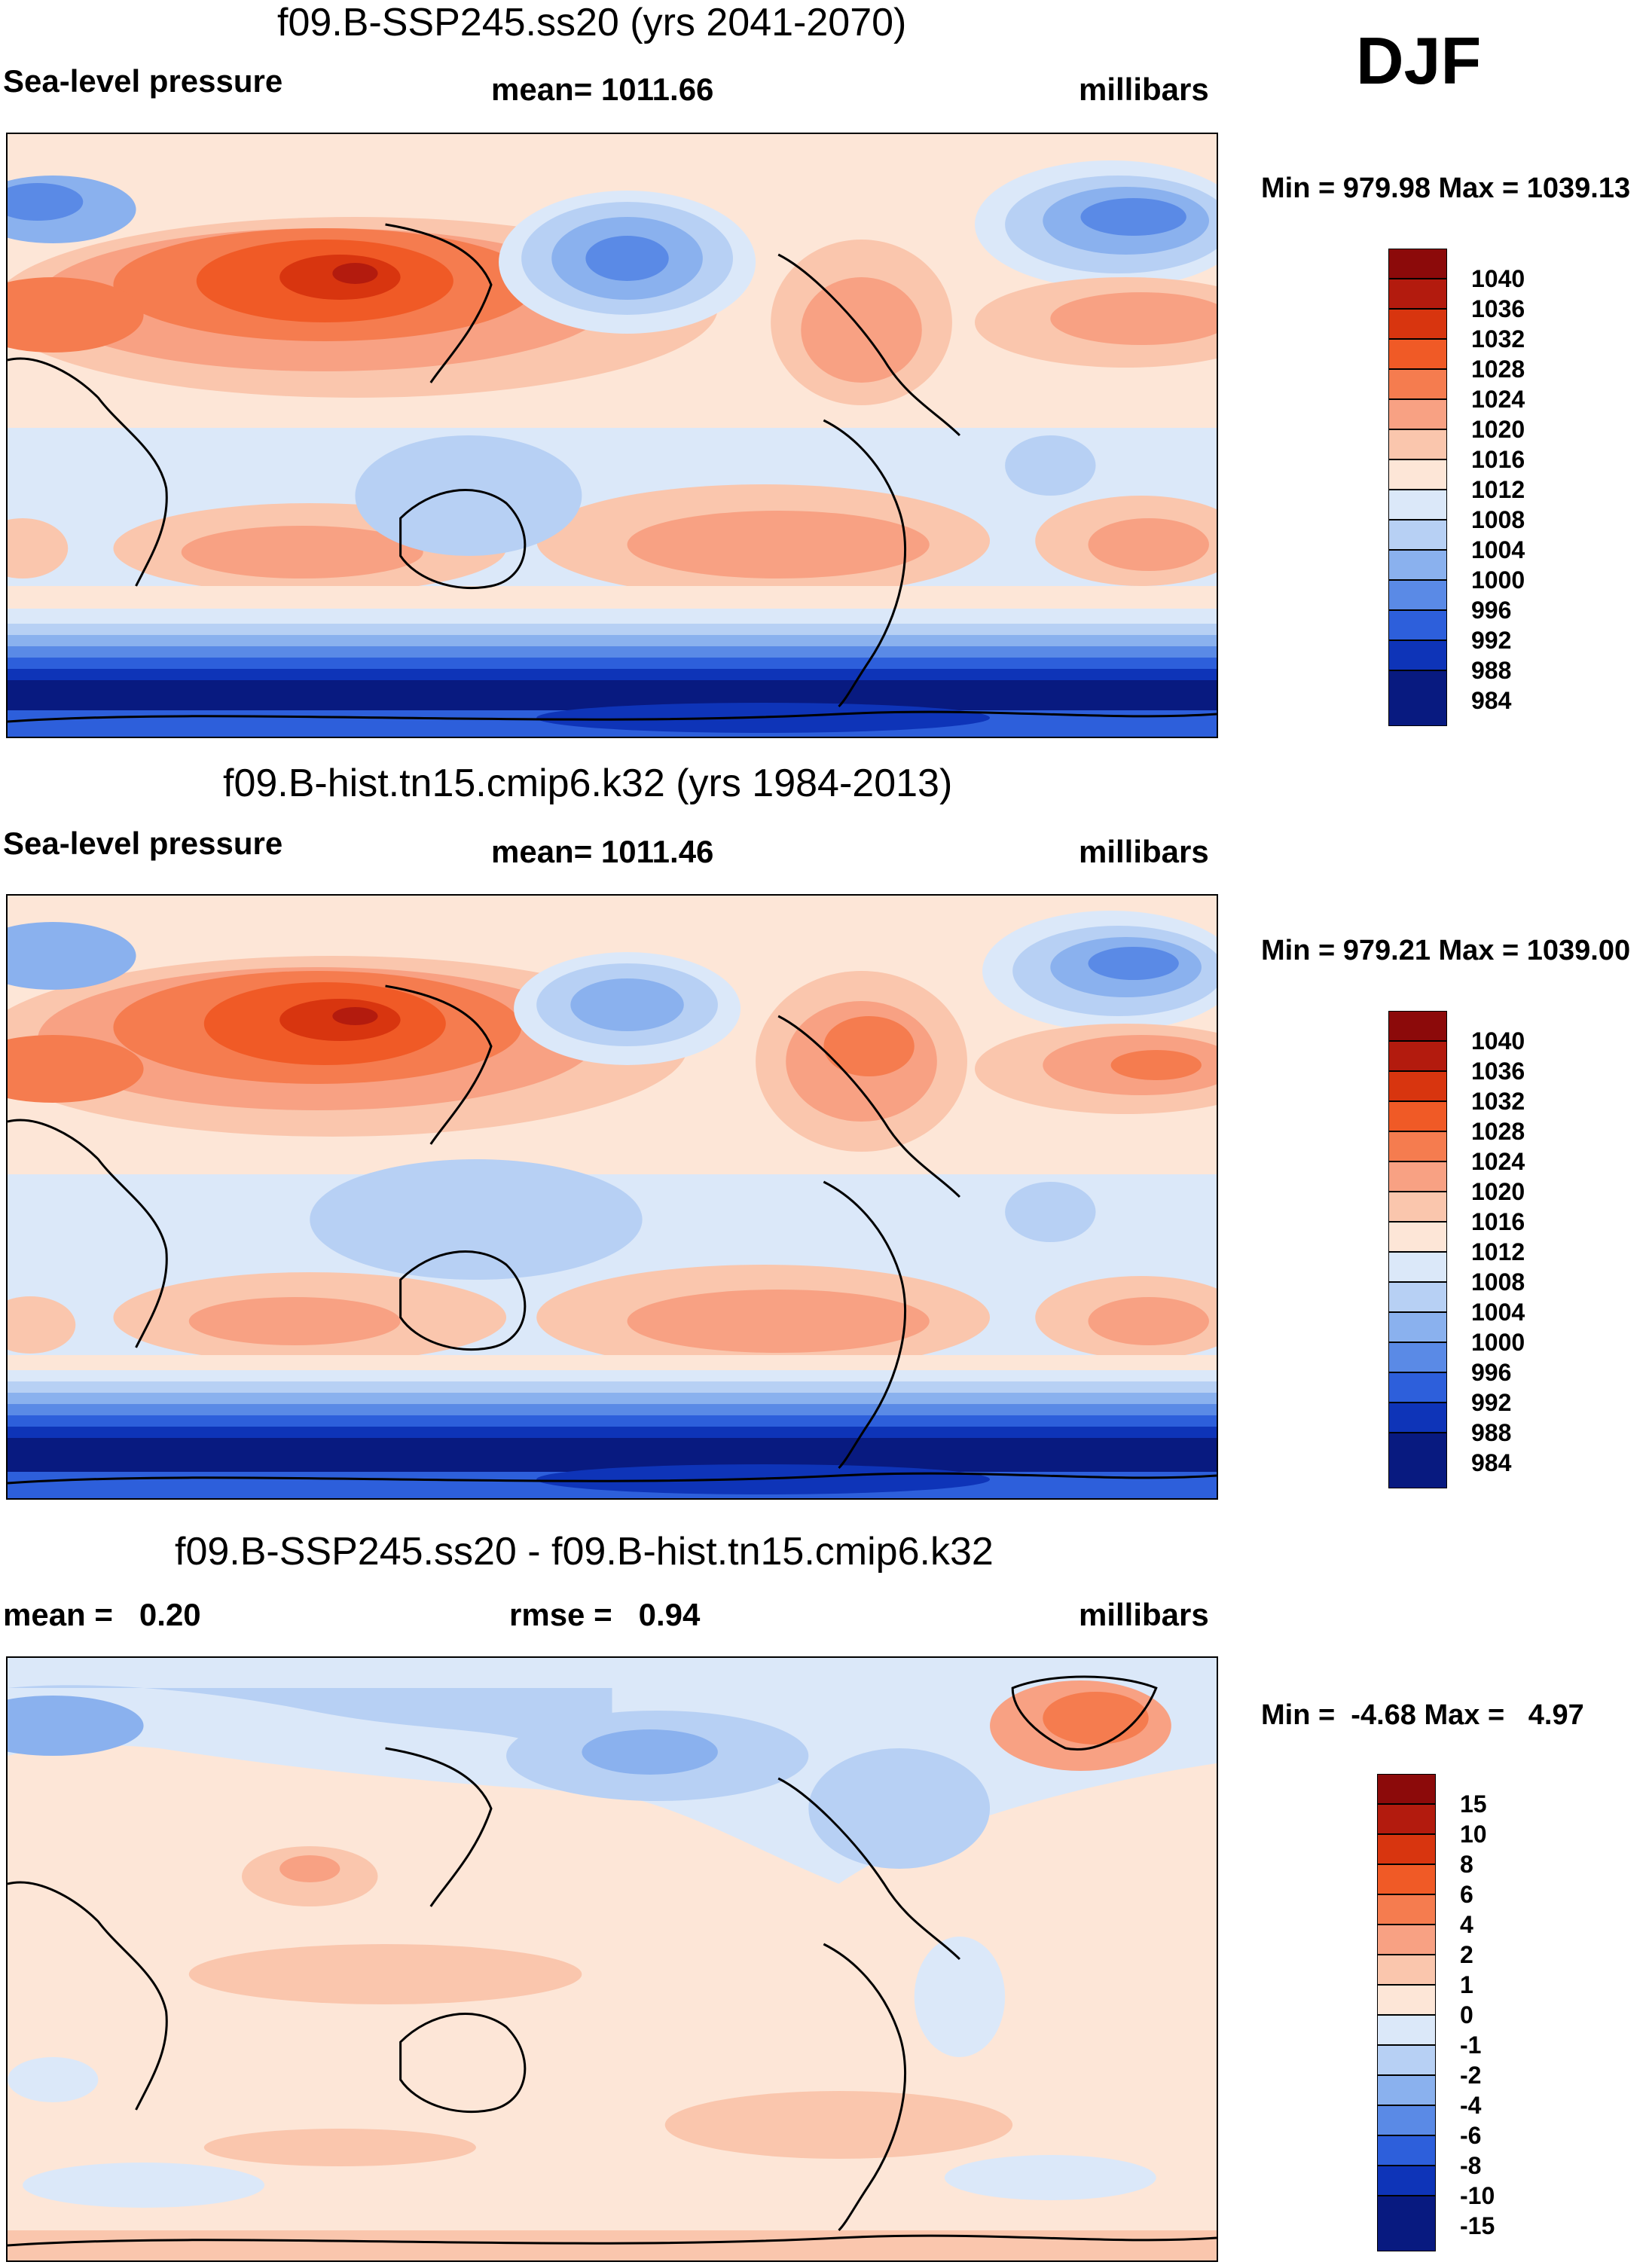 The width and height of the screenshot is (1649, 2268). Describe the element at coordinates (1471, 2076) in the screenshot. I see `colorbar-label: -2` at that location.